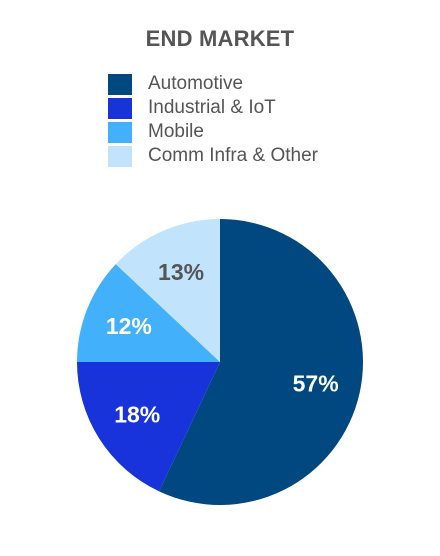  I want to click on legend-label: Automotive, so click(196, 83).